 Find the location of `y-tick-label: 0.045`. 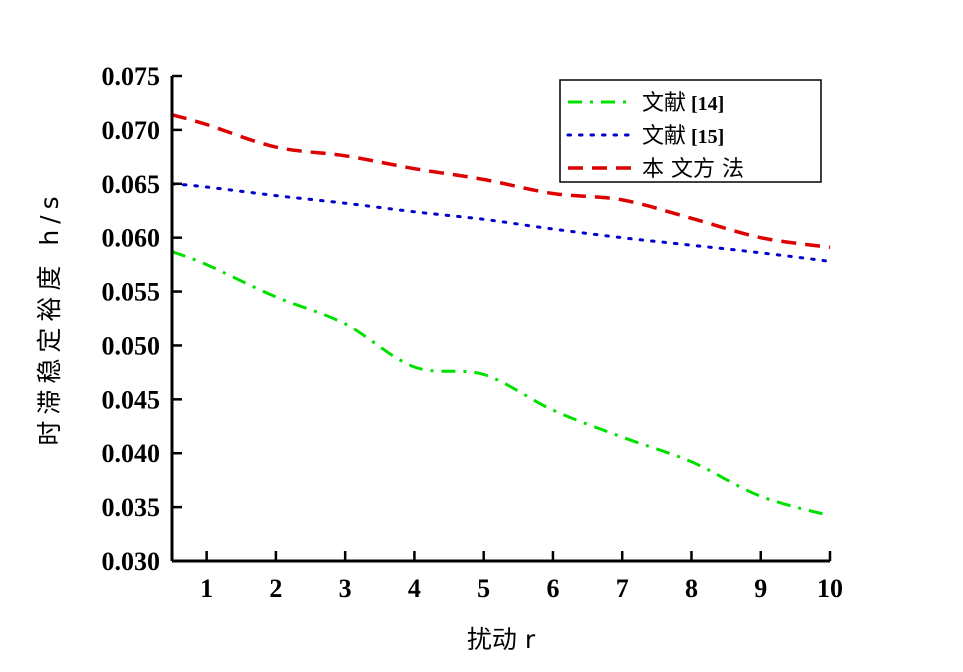

y-tick-label: 0.045 is located at coordinates (131, 399).